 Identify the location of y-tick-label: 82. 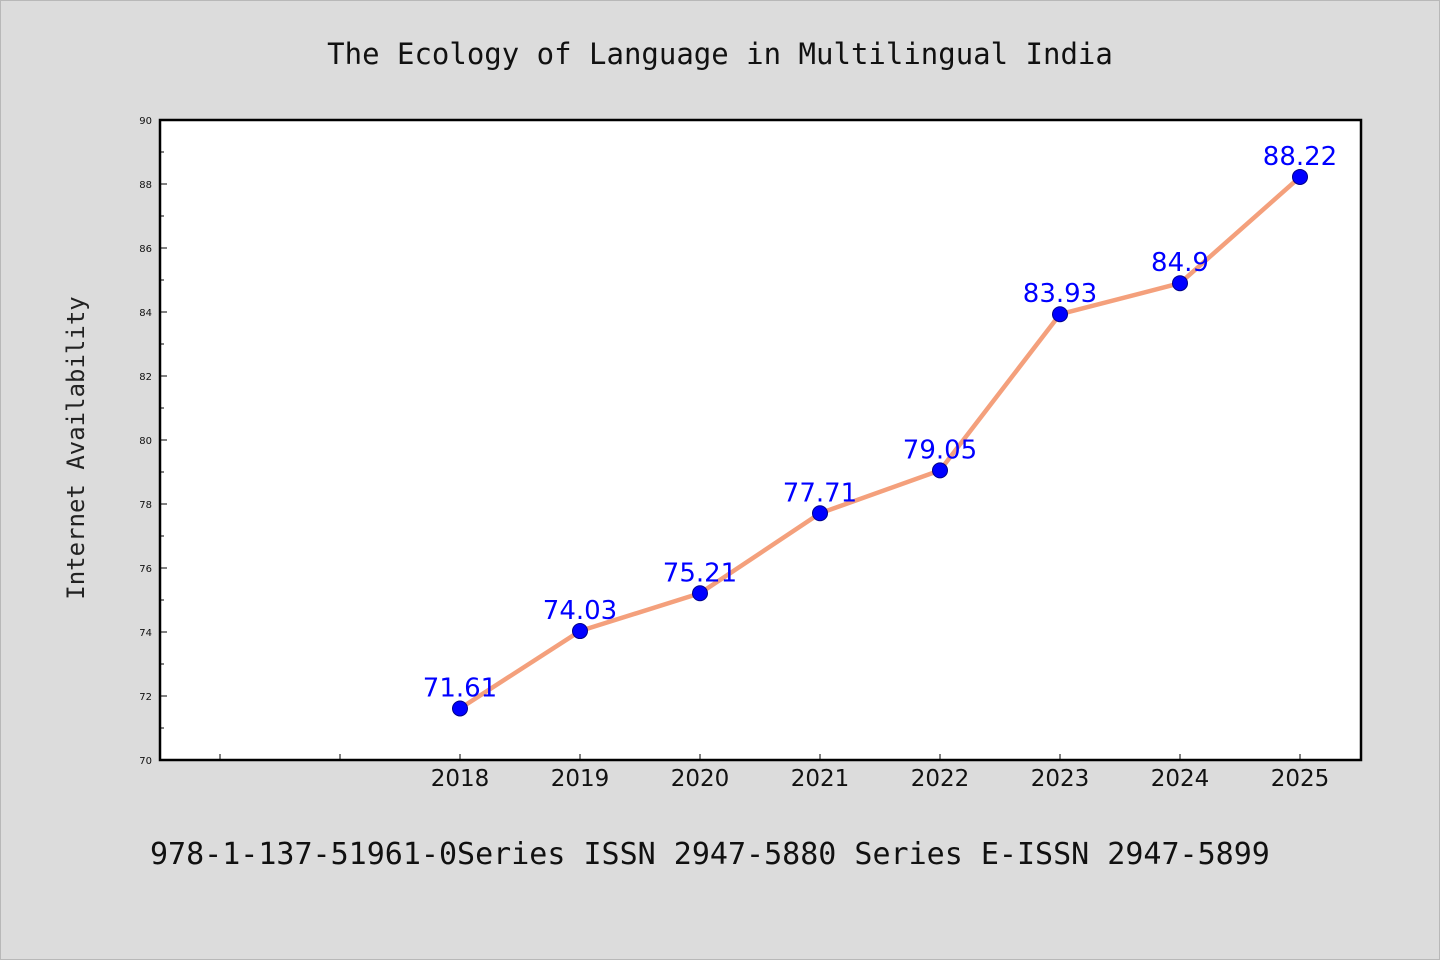
(145, 377).